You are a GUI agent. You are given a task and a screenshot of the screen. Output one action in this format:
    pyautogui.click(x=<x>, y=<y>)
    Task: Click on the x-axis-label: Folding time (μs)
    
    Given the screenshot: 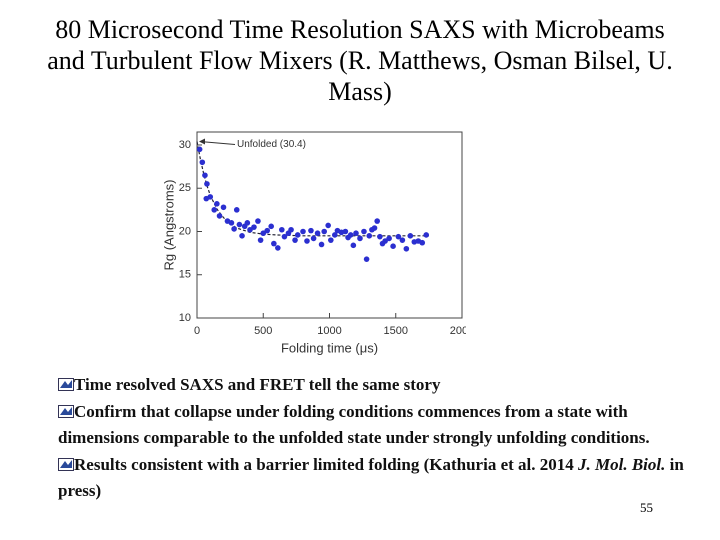 What is the action you would take?
    pyautogui.click(x=329, y=347)
    